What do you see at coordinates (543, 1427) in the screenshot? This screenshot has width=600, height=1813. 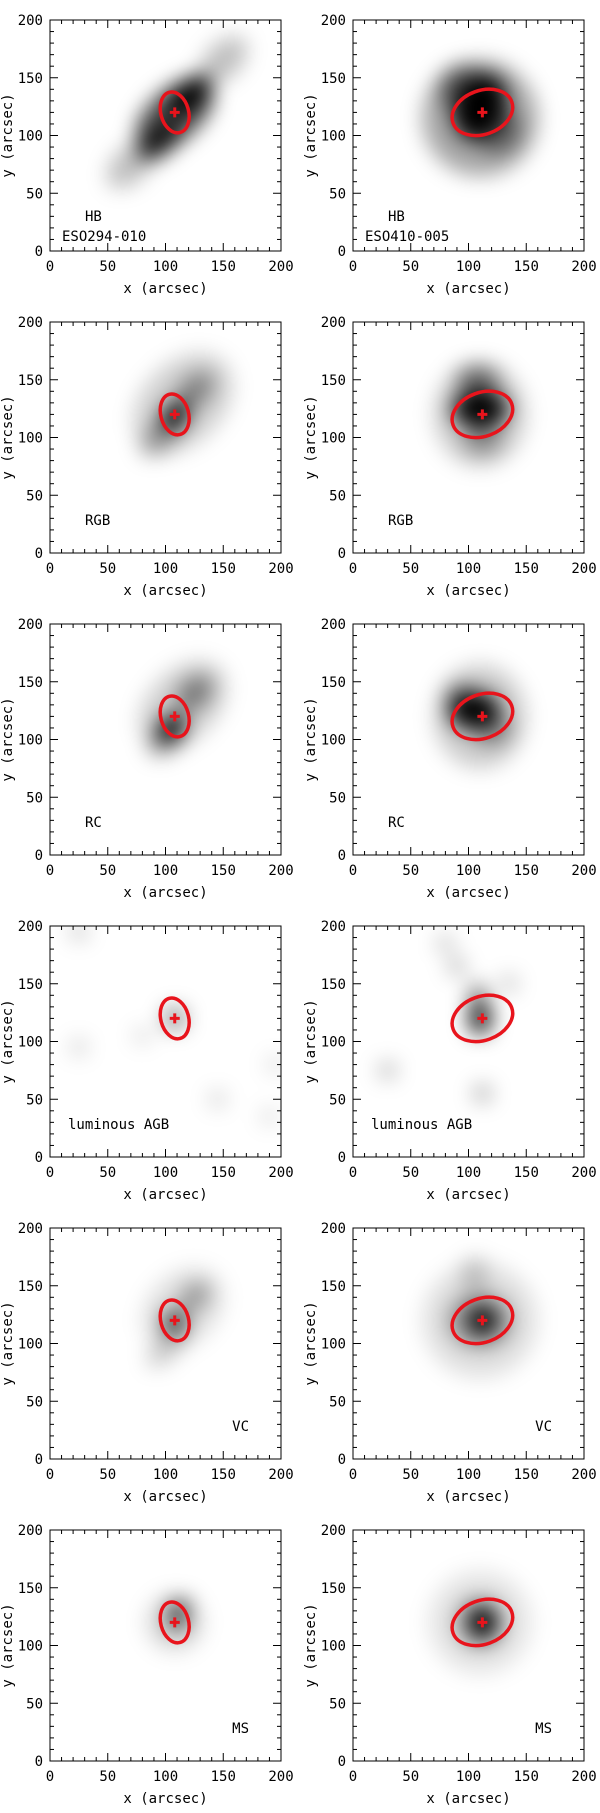 I see `population-label: VC` at bounding box center [543, 1427].